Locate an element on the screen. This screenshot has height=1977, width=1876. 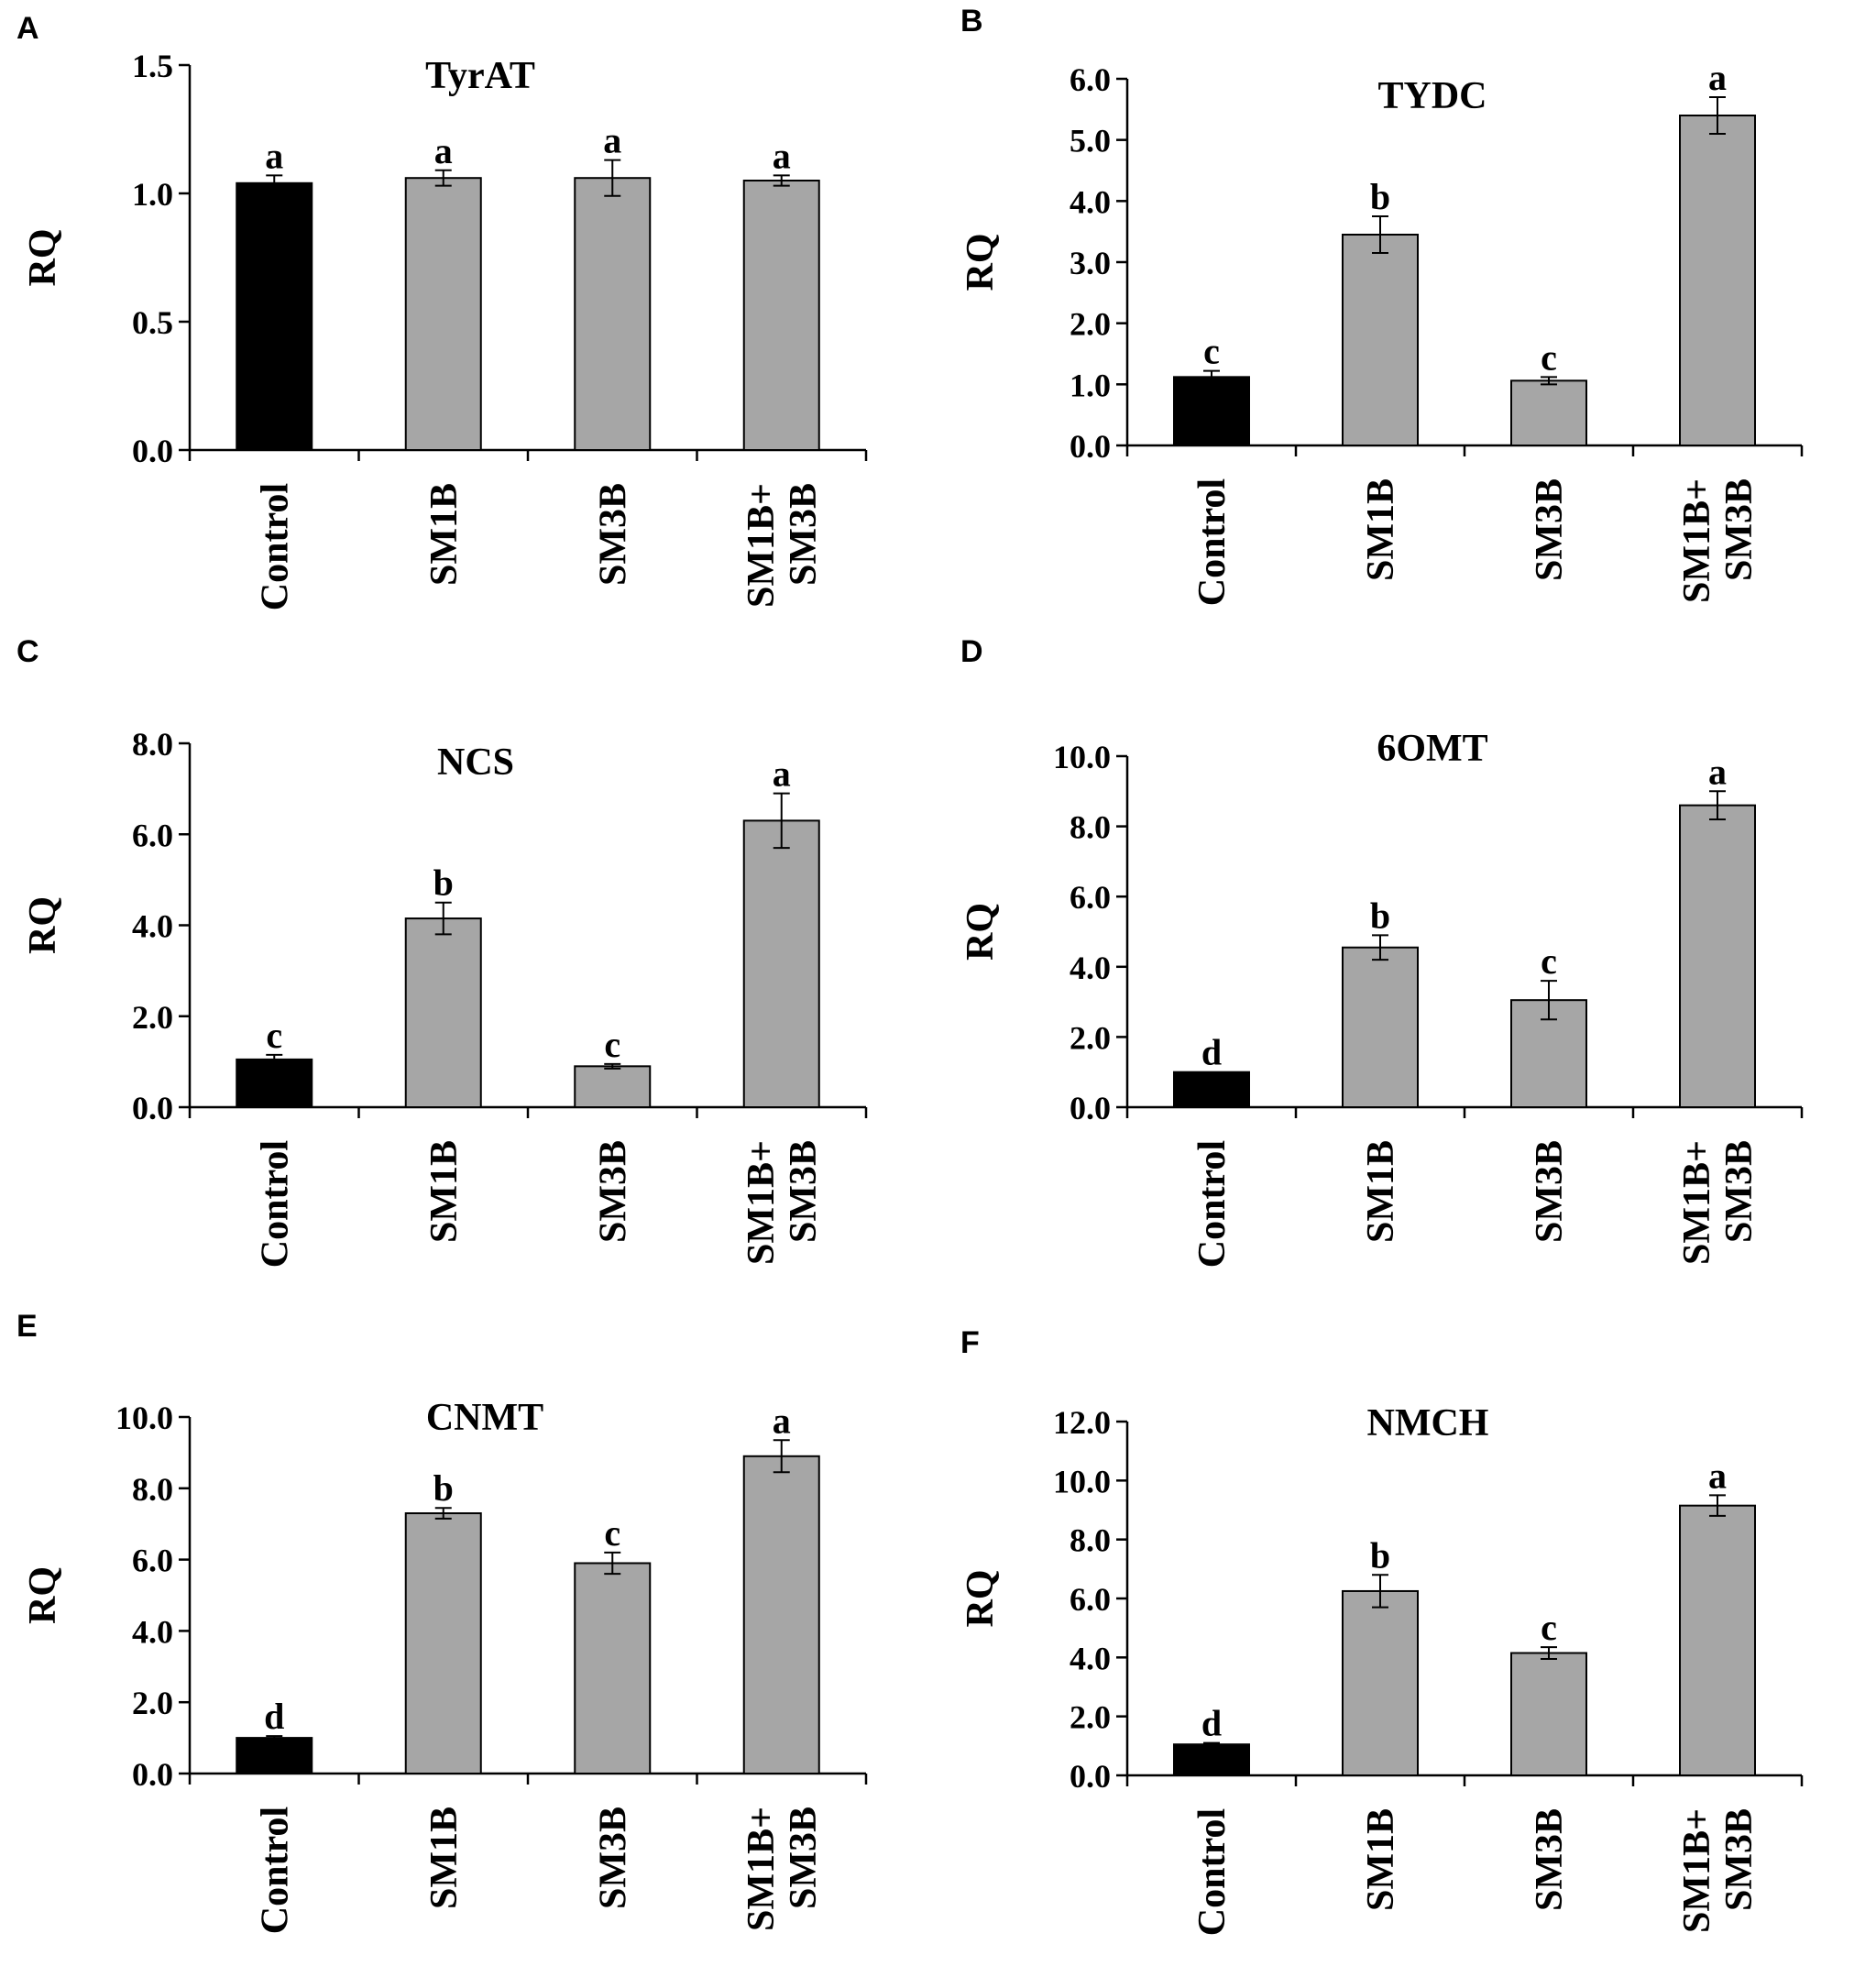
chart-title: 6OMT is located at coordinates (1432, 749).